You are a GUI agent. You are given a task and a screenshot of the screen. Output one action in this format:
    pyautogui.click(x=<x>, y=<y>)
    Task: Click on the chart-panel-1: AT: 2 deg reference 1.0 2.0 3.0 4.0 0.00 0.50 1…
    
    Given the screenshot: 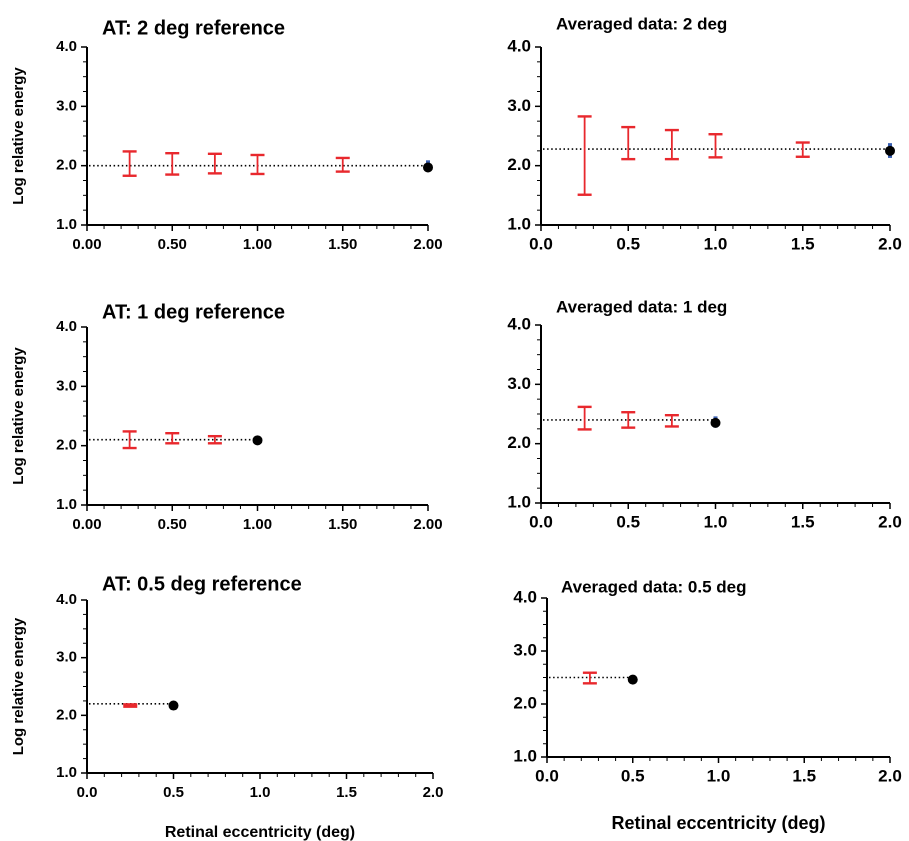 What is the action you would take?
    pyautogui.click(x=226, y=135)
    